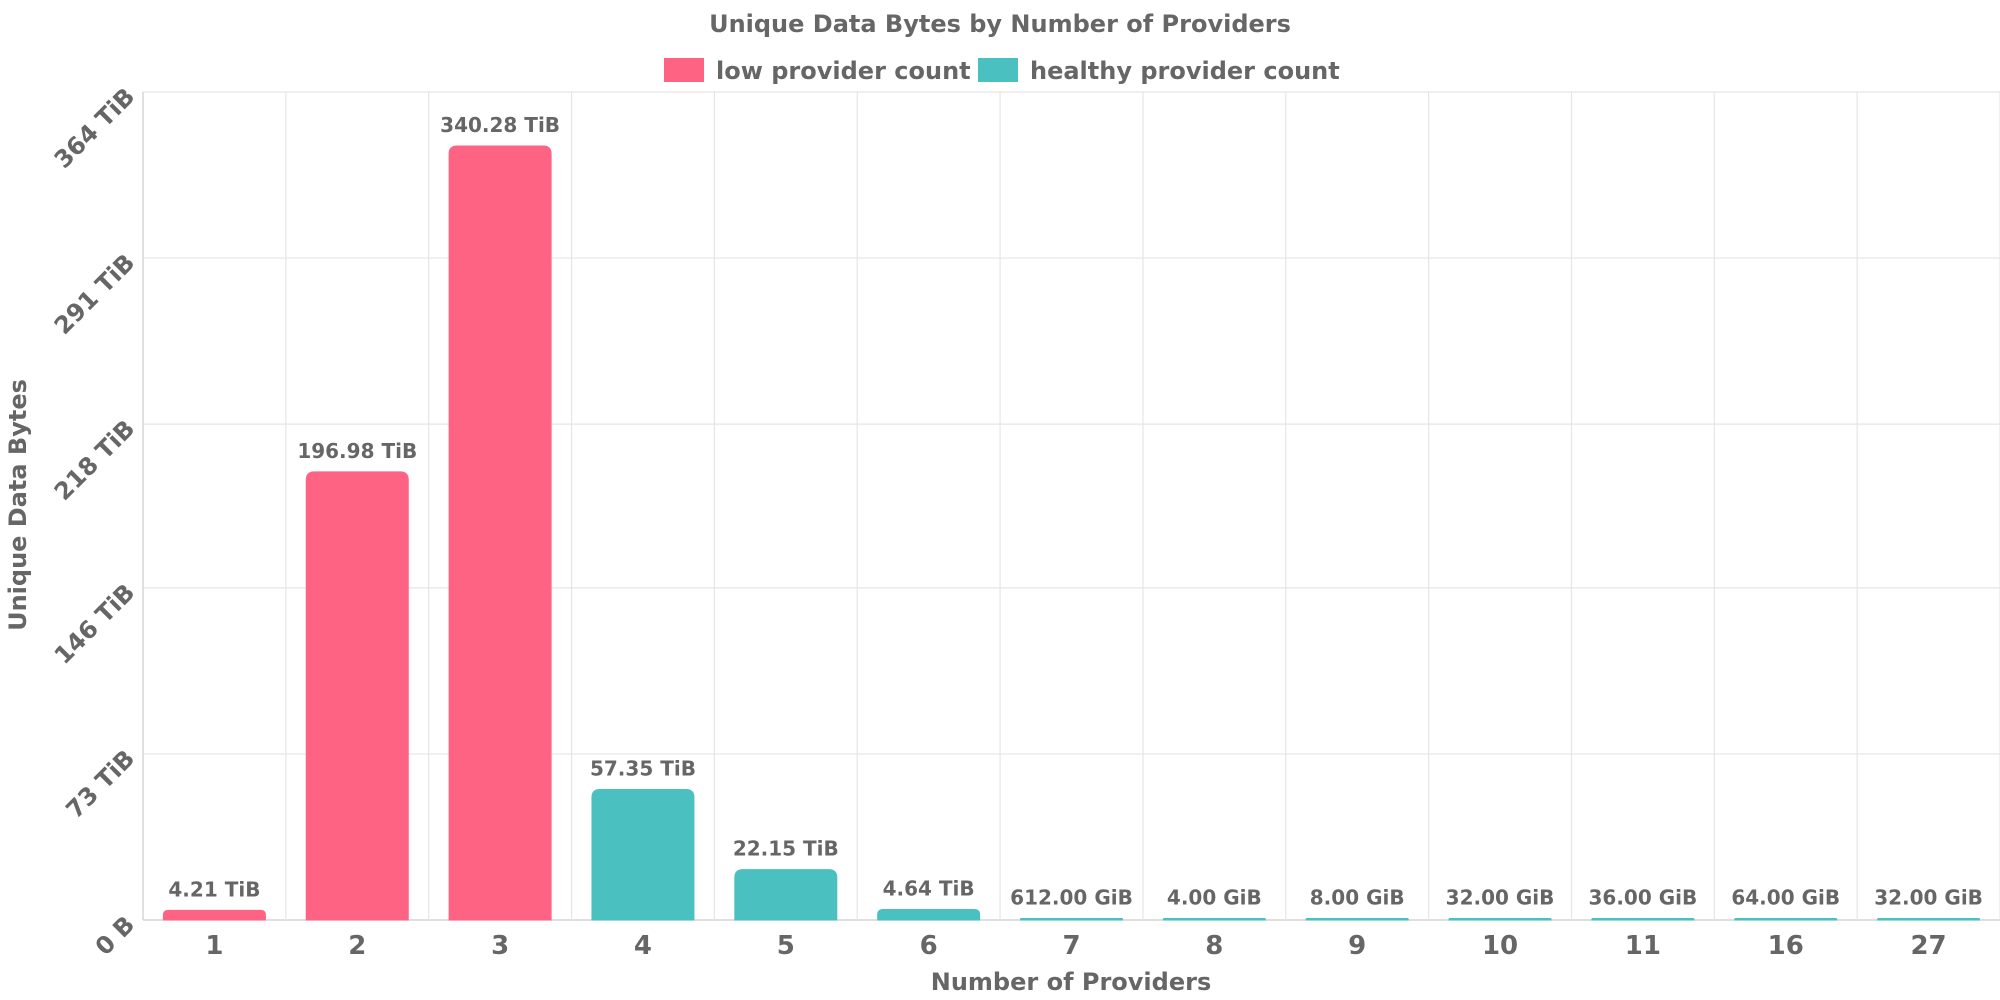  I want to click on x-tick-label-27: 27, so click(1928, 946).